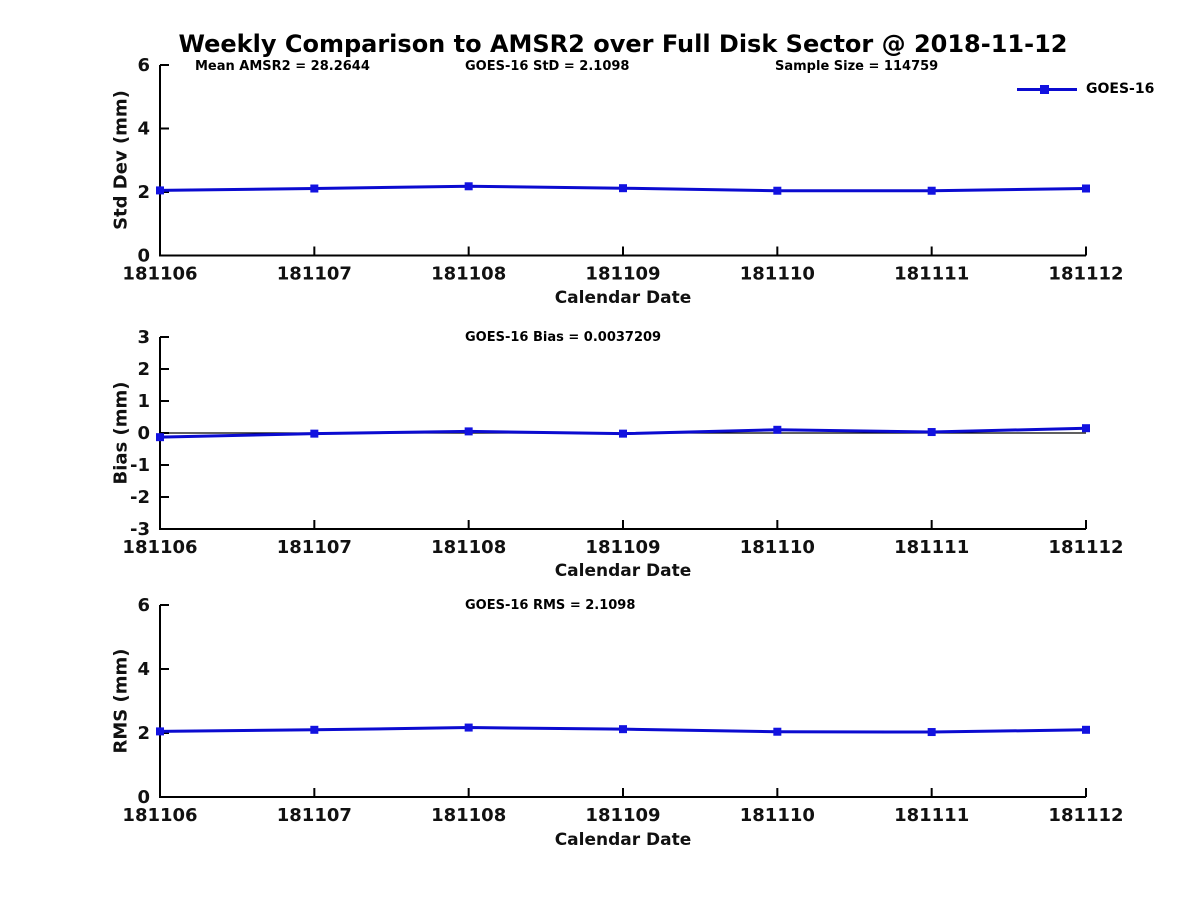  I want to click on y-tick-label: -2, so click(140, 497).